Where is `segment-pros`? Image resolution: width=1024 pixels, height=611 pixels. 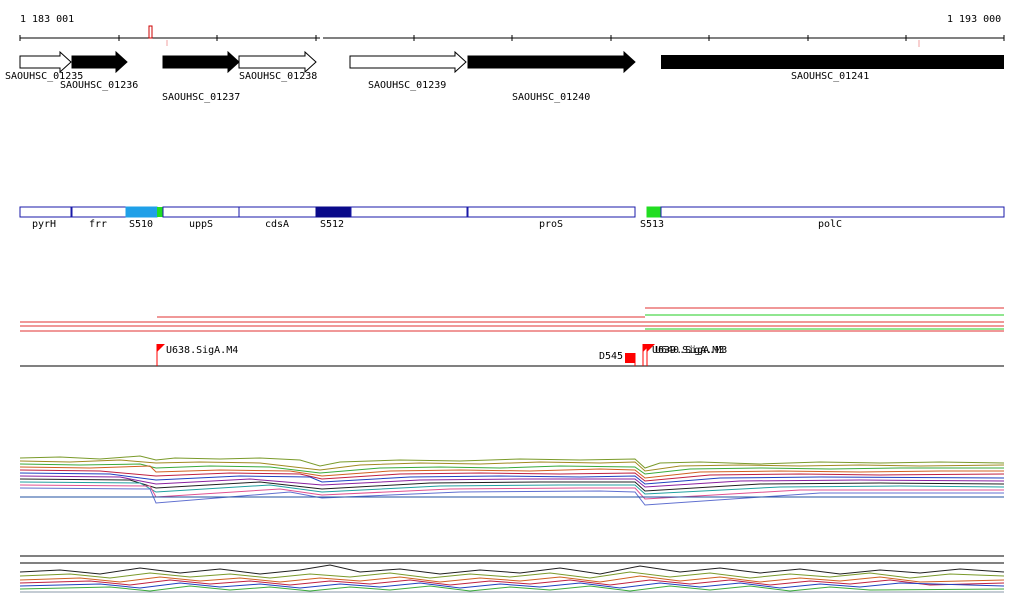 segment-pros is located at coordinates (551, 212).